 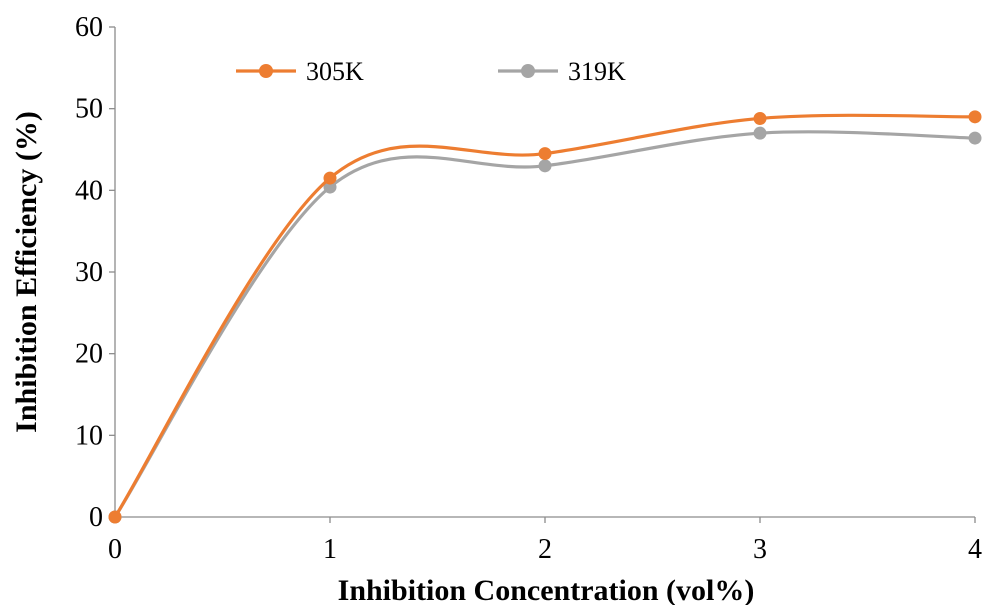 I want to click on x-tick-label: 3, so click(x=760, y=549).